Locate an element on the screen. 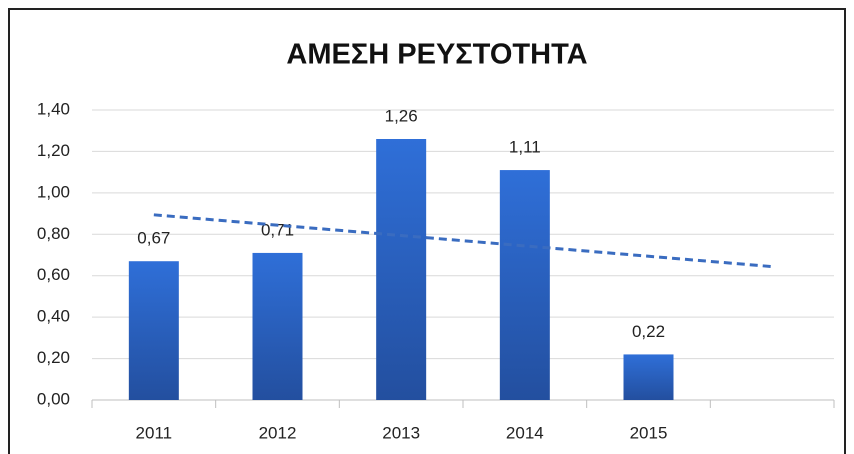  y-tick-label: 1,00 is located at coordinates (53, 191).